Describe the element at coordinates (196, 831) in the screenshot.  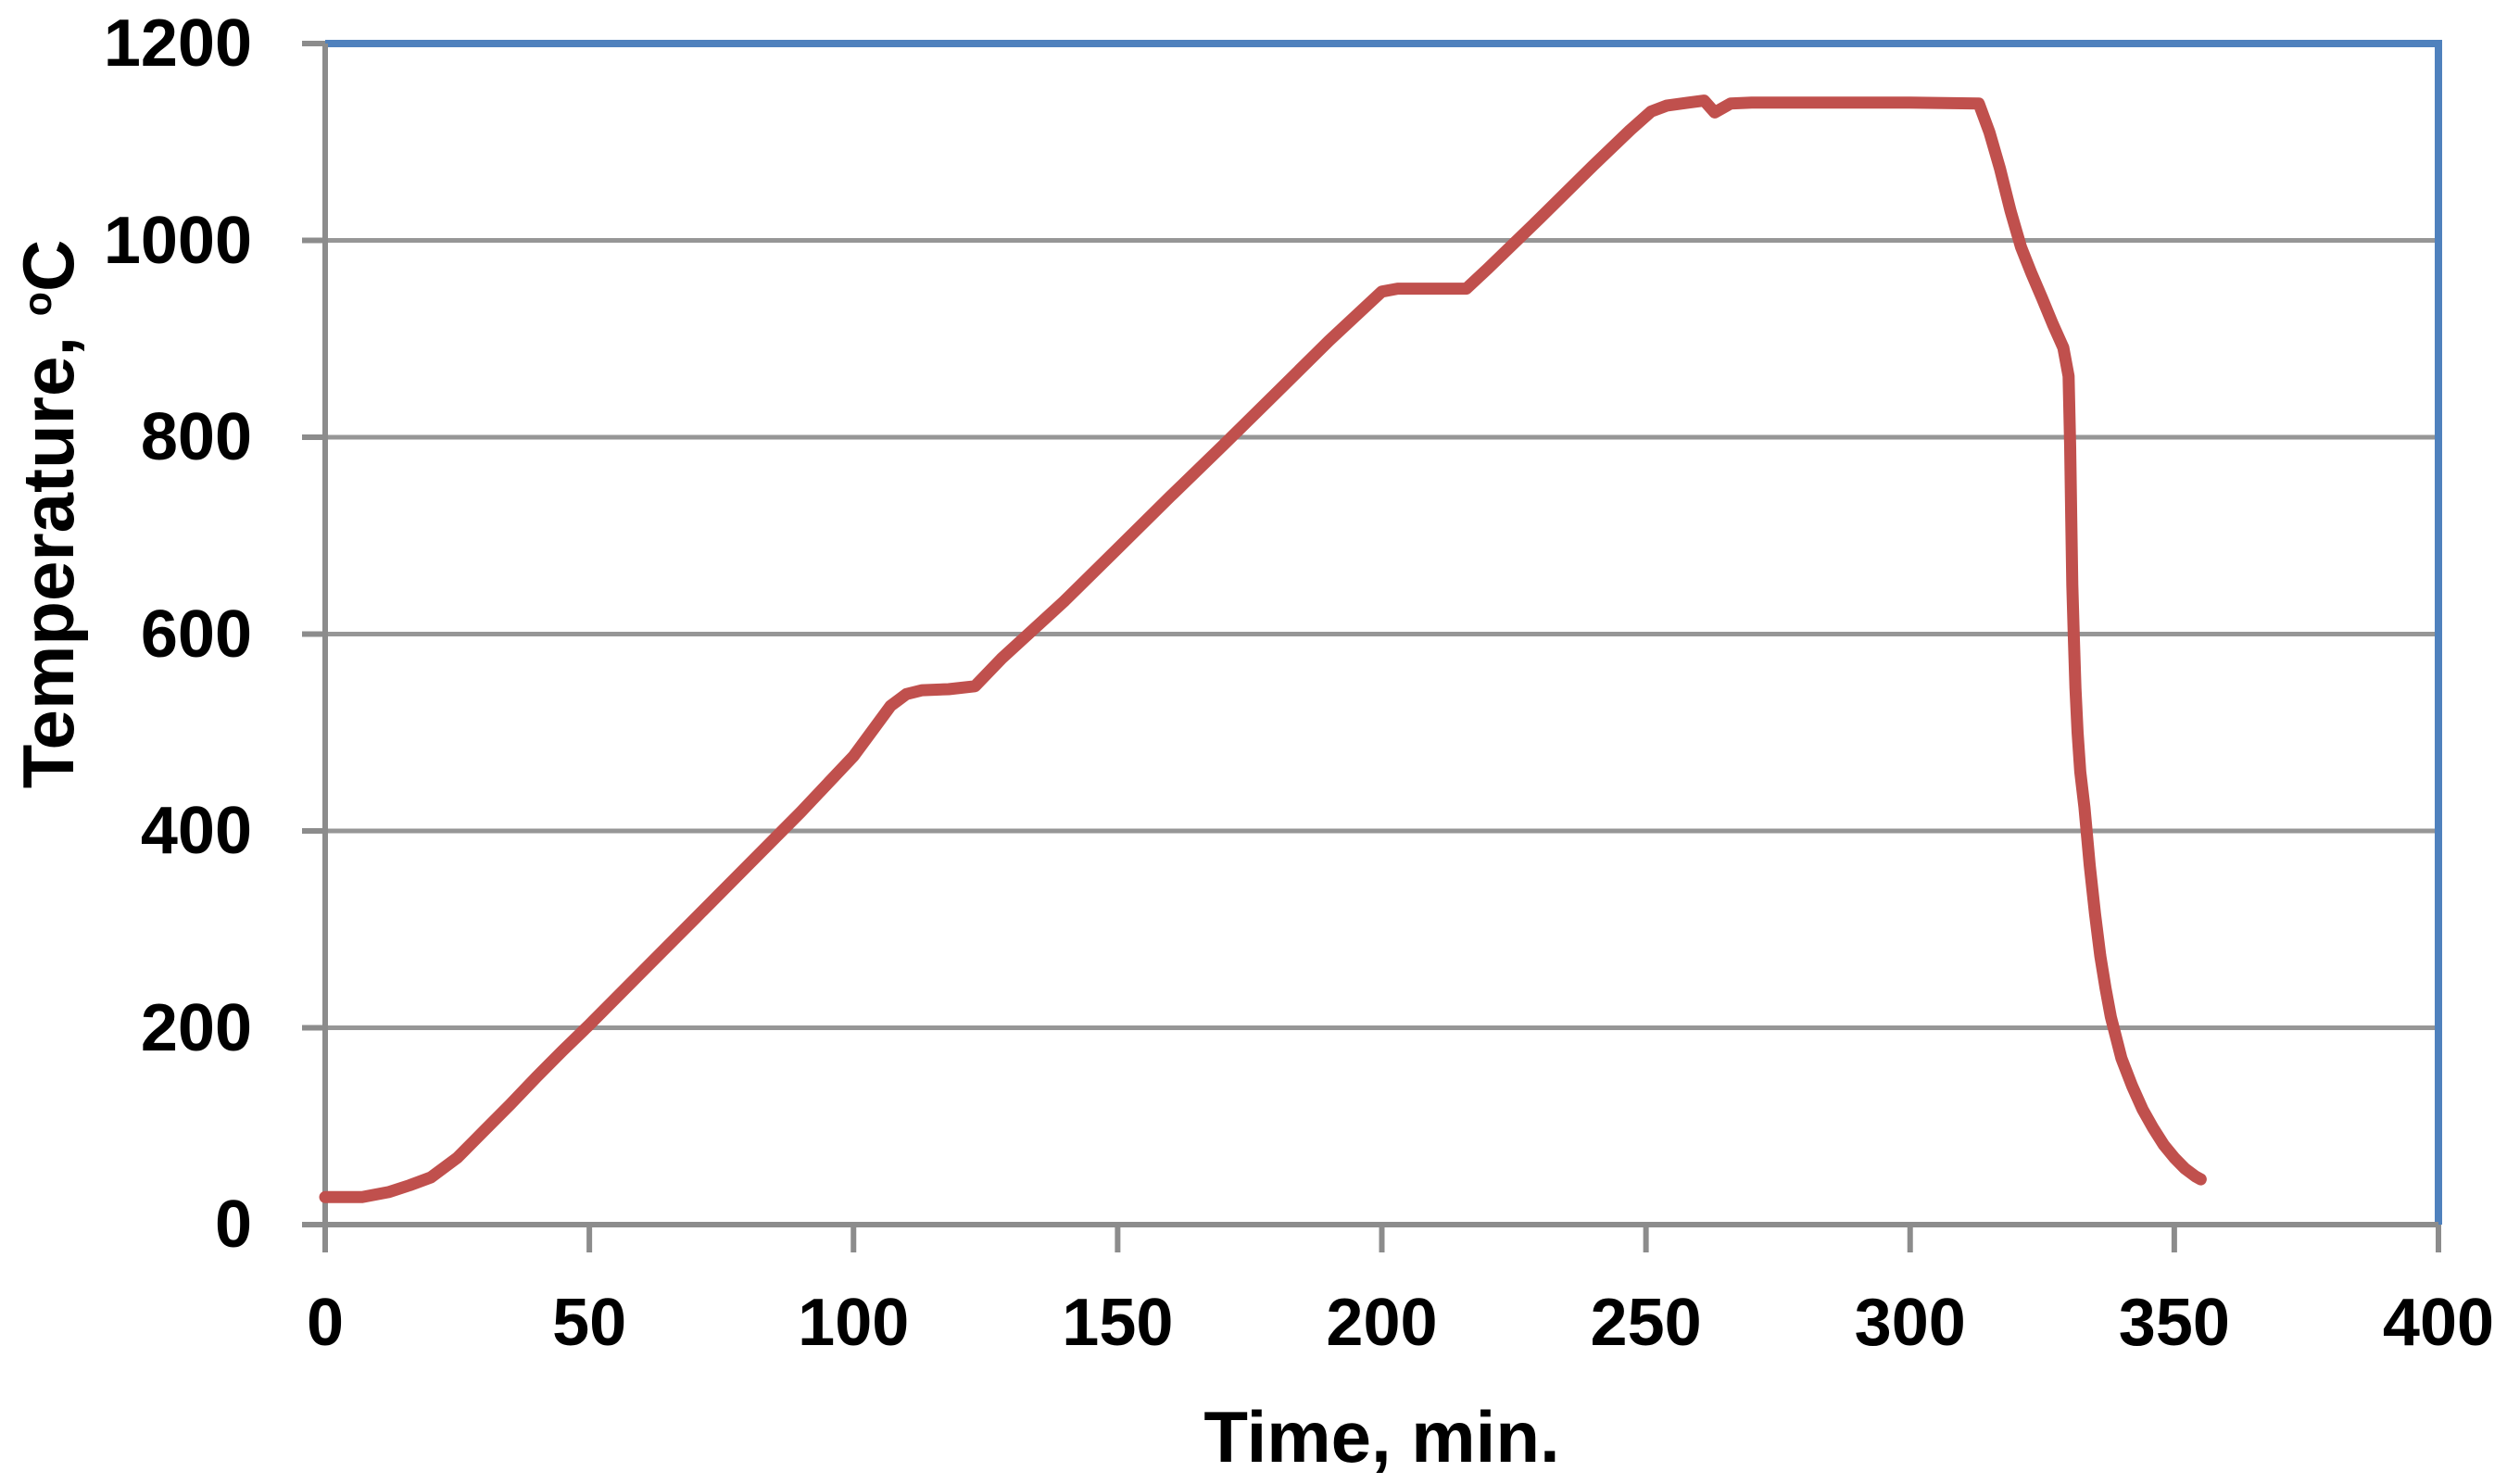
I see `y-axis-tick-label: 400` at that location.